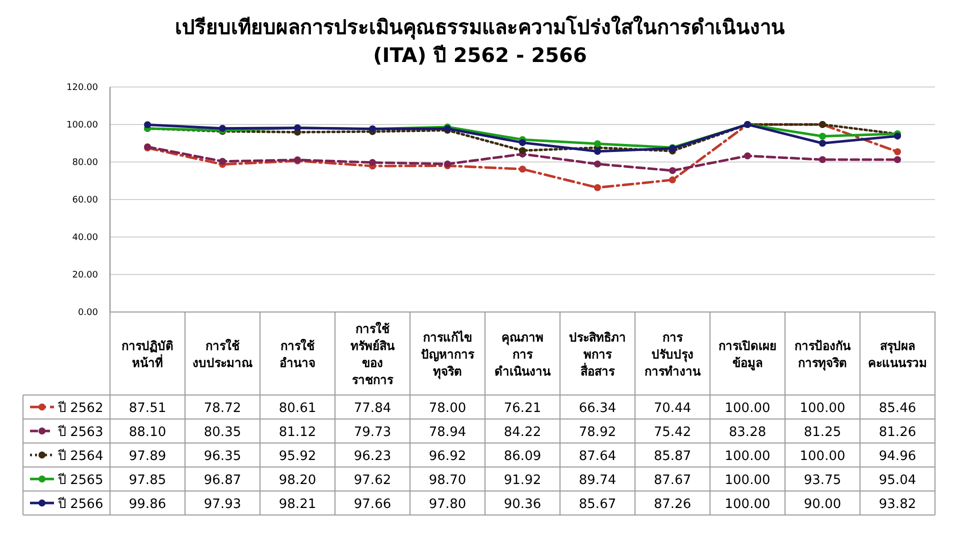  What do you see at coordinates (373, 480) in the screenshot?
I see `data-label: 97.62` at bounding box center [373, 480].